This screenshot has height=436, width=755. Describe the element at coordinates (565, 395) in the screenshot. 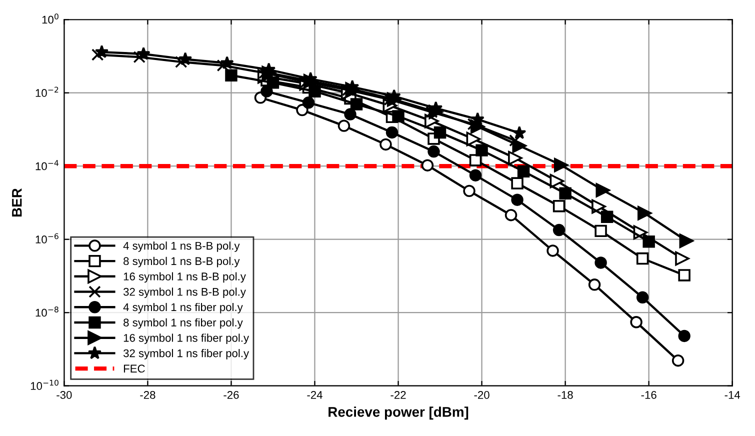

I see `x-tick-label: -18` at that location.